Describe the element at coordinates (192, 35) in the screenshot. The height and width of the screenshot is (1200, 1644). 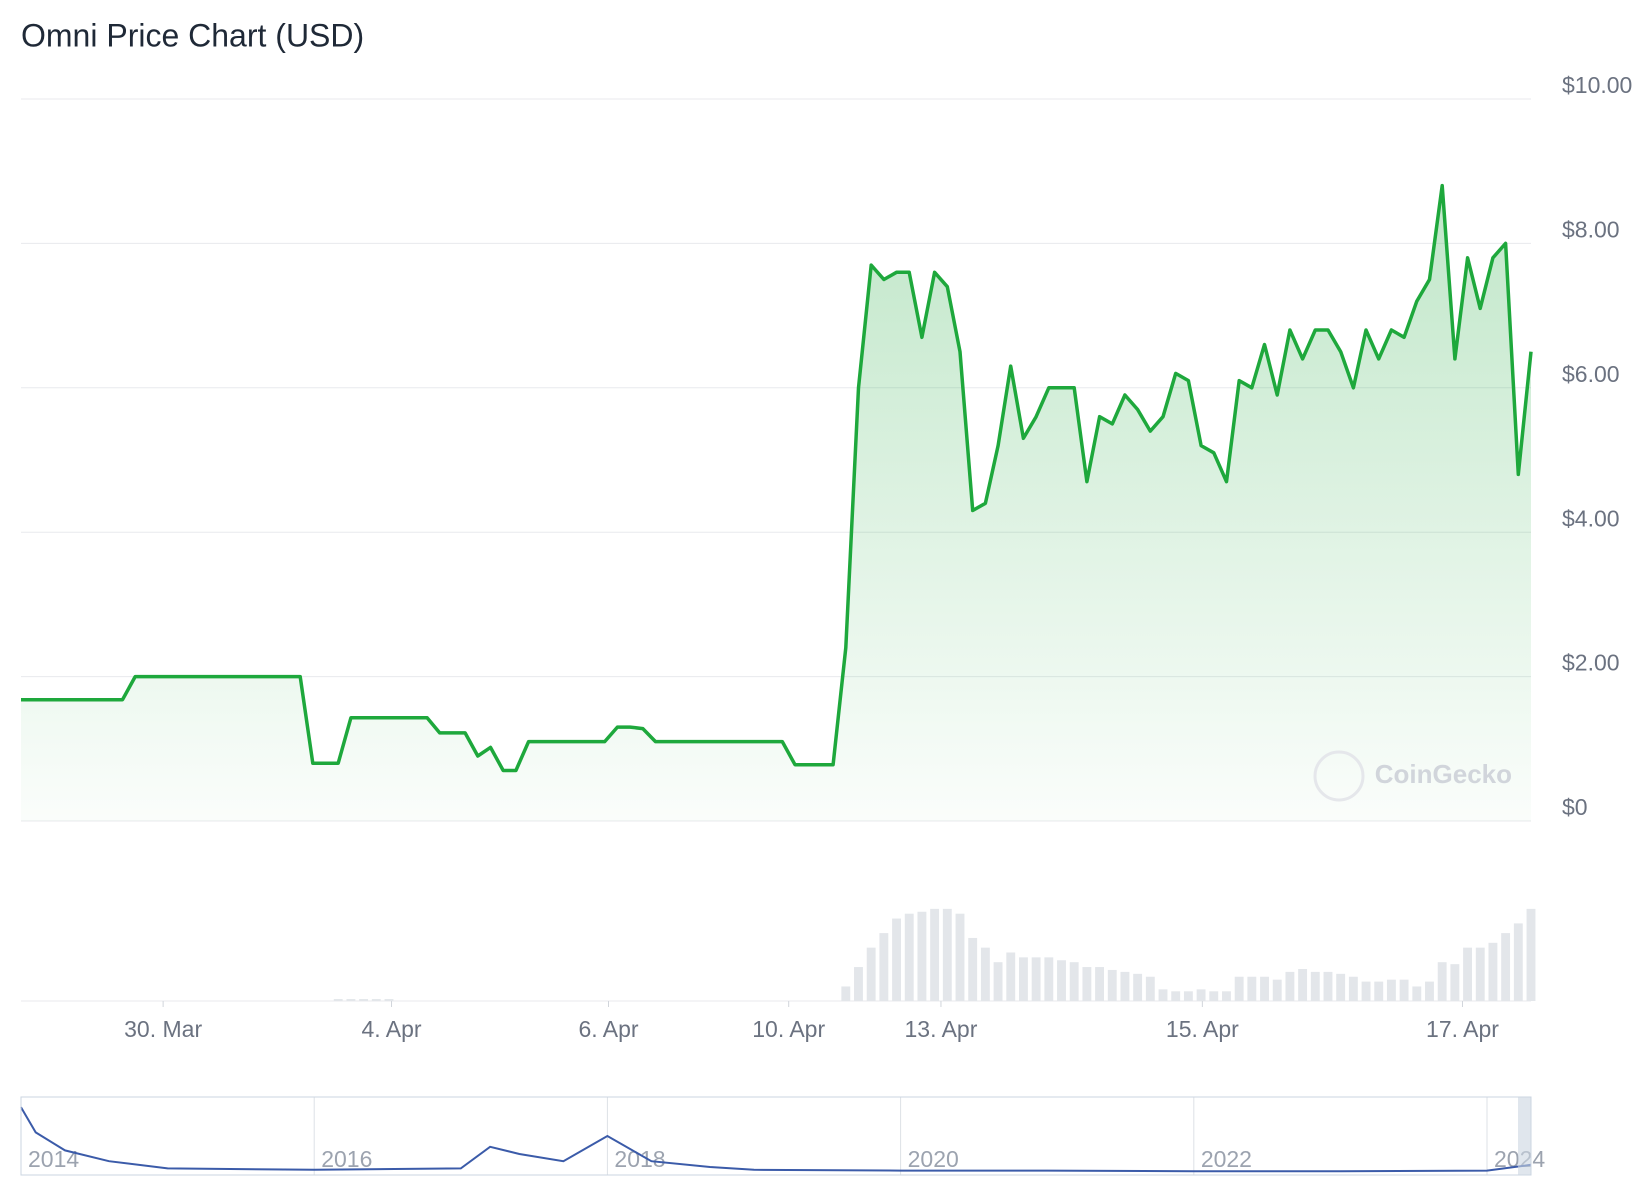
I see `chart-title: Omni Price Chart (USD)` at that location.